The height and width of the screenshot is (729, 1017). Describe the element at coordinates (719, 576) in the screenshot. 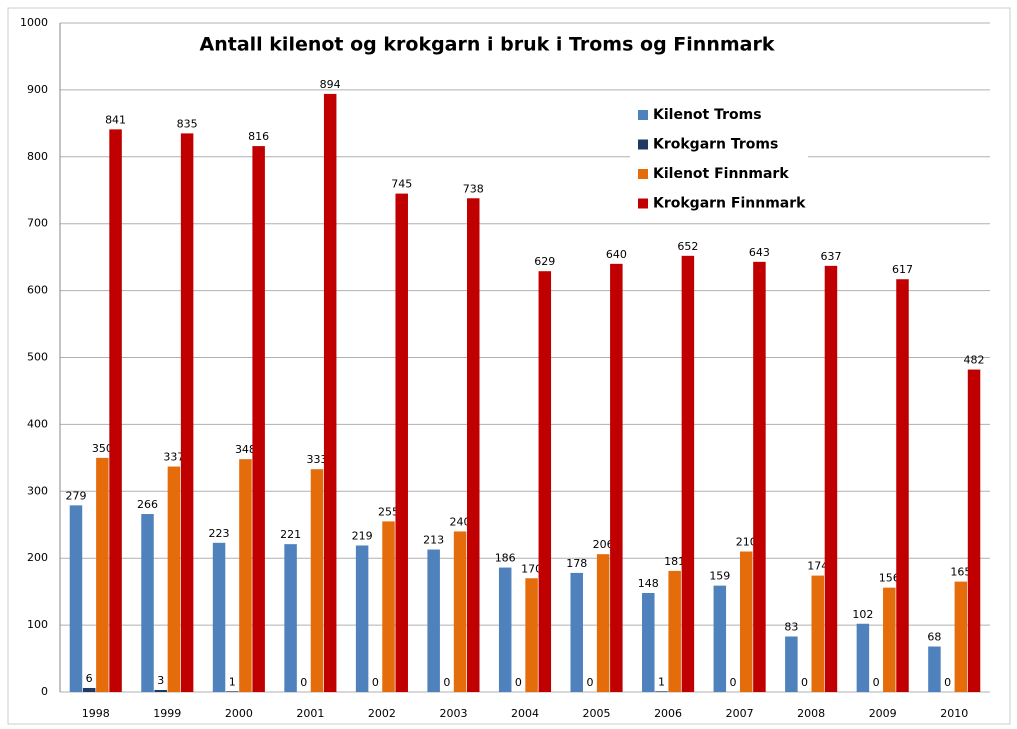

I see `data-label: 159` at that location.